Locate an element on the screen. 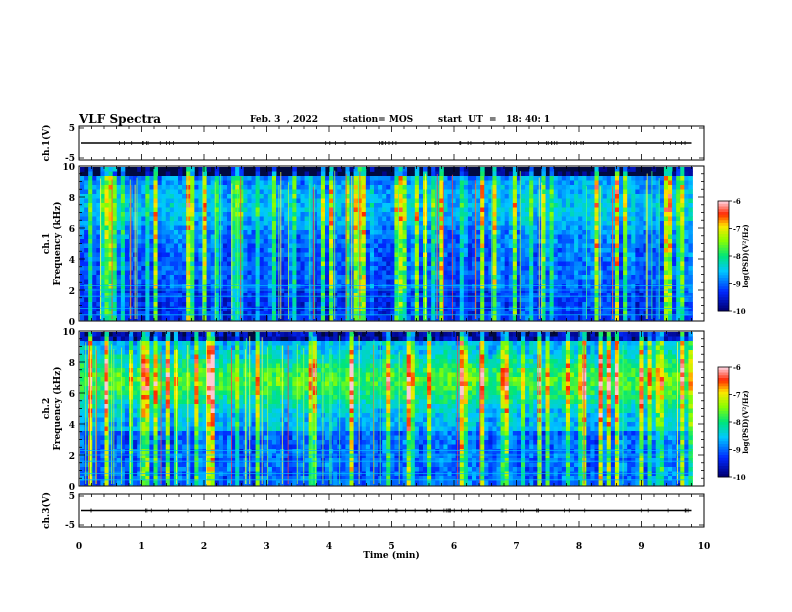 This screenshot has width=792, height=612. chart-title: VLF Spectra is located at coordinates (120, 119).